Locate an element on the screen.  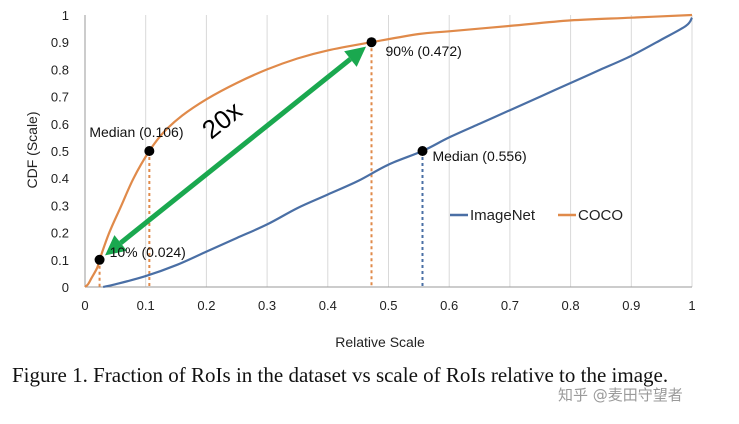
arrow-shaft is located at coordinates (235, 151).